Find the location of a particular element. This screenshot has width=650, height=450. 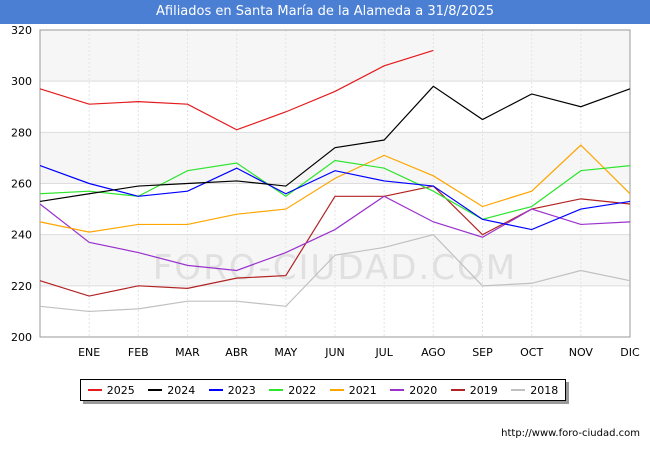

x-tick-label: DIC is located at coordinates (630, 352).